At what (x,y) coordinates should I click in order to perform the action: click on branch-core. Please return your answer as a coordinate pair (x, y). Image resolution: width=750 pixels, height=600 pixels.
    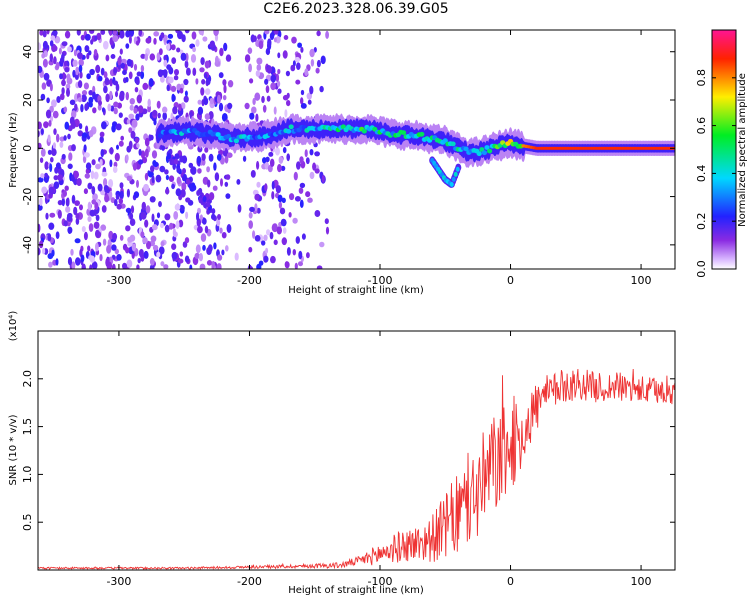
    Looking at the image, I should click on (453, 179).